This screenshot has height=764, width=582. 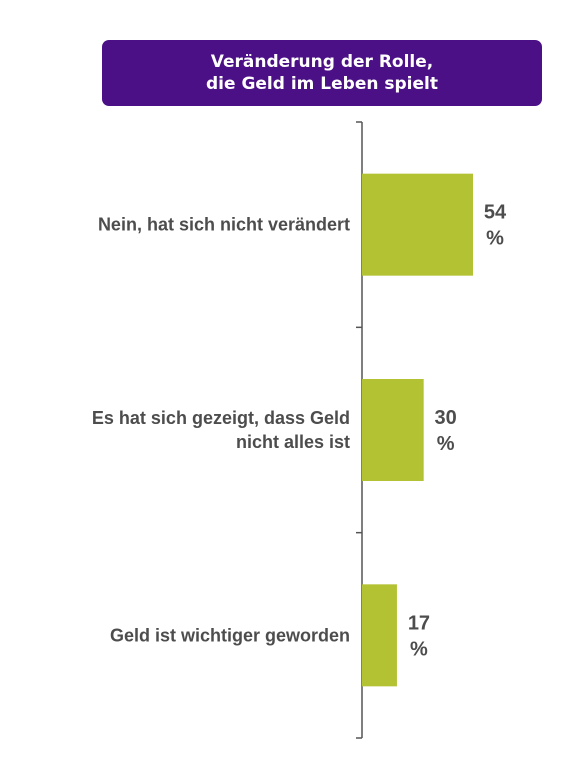 What do you see at coordinates (446, 418) in the screenshot?
I see `value-label-2-line-1: 30` at bounding box center [446, 418].